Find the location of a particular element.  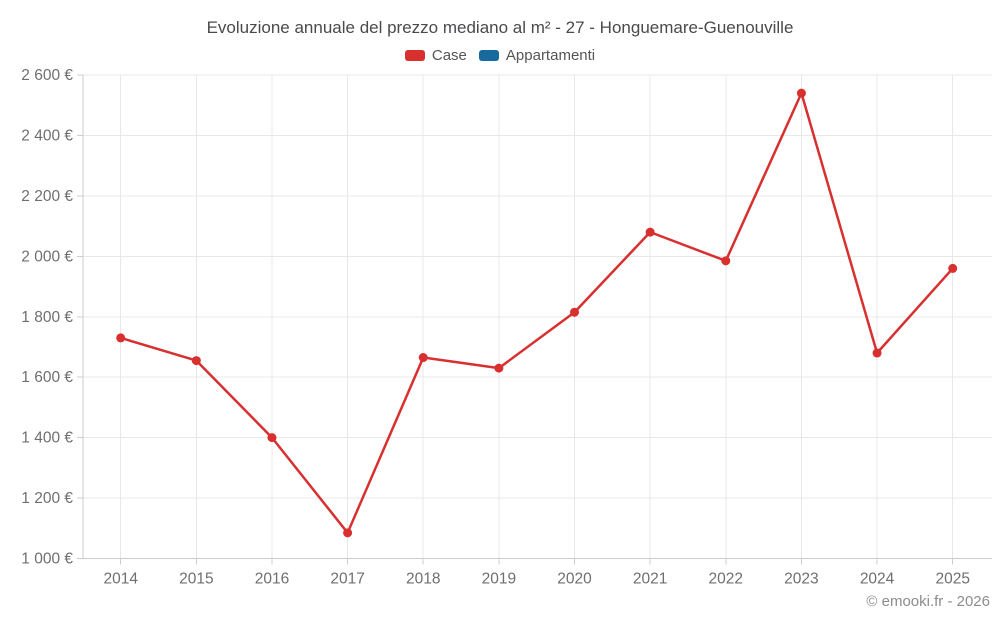

x-tick-label: 2016 is located at coordinates (272, 579).